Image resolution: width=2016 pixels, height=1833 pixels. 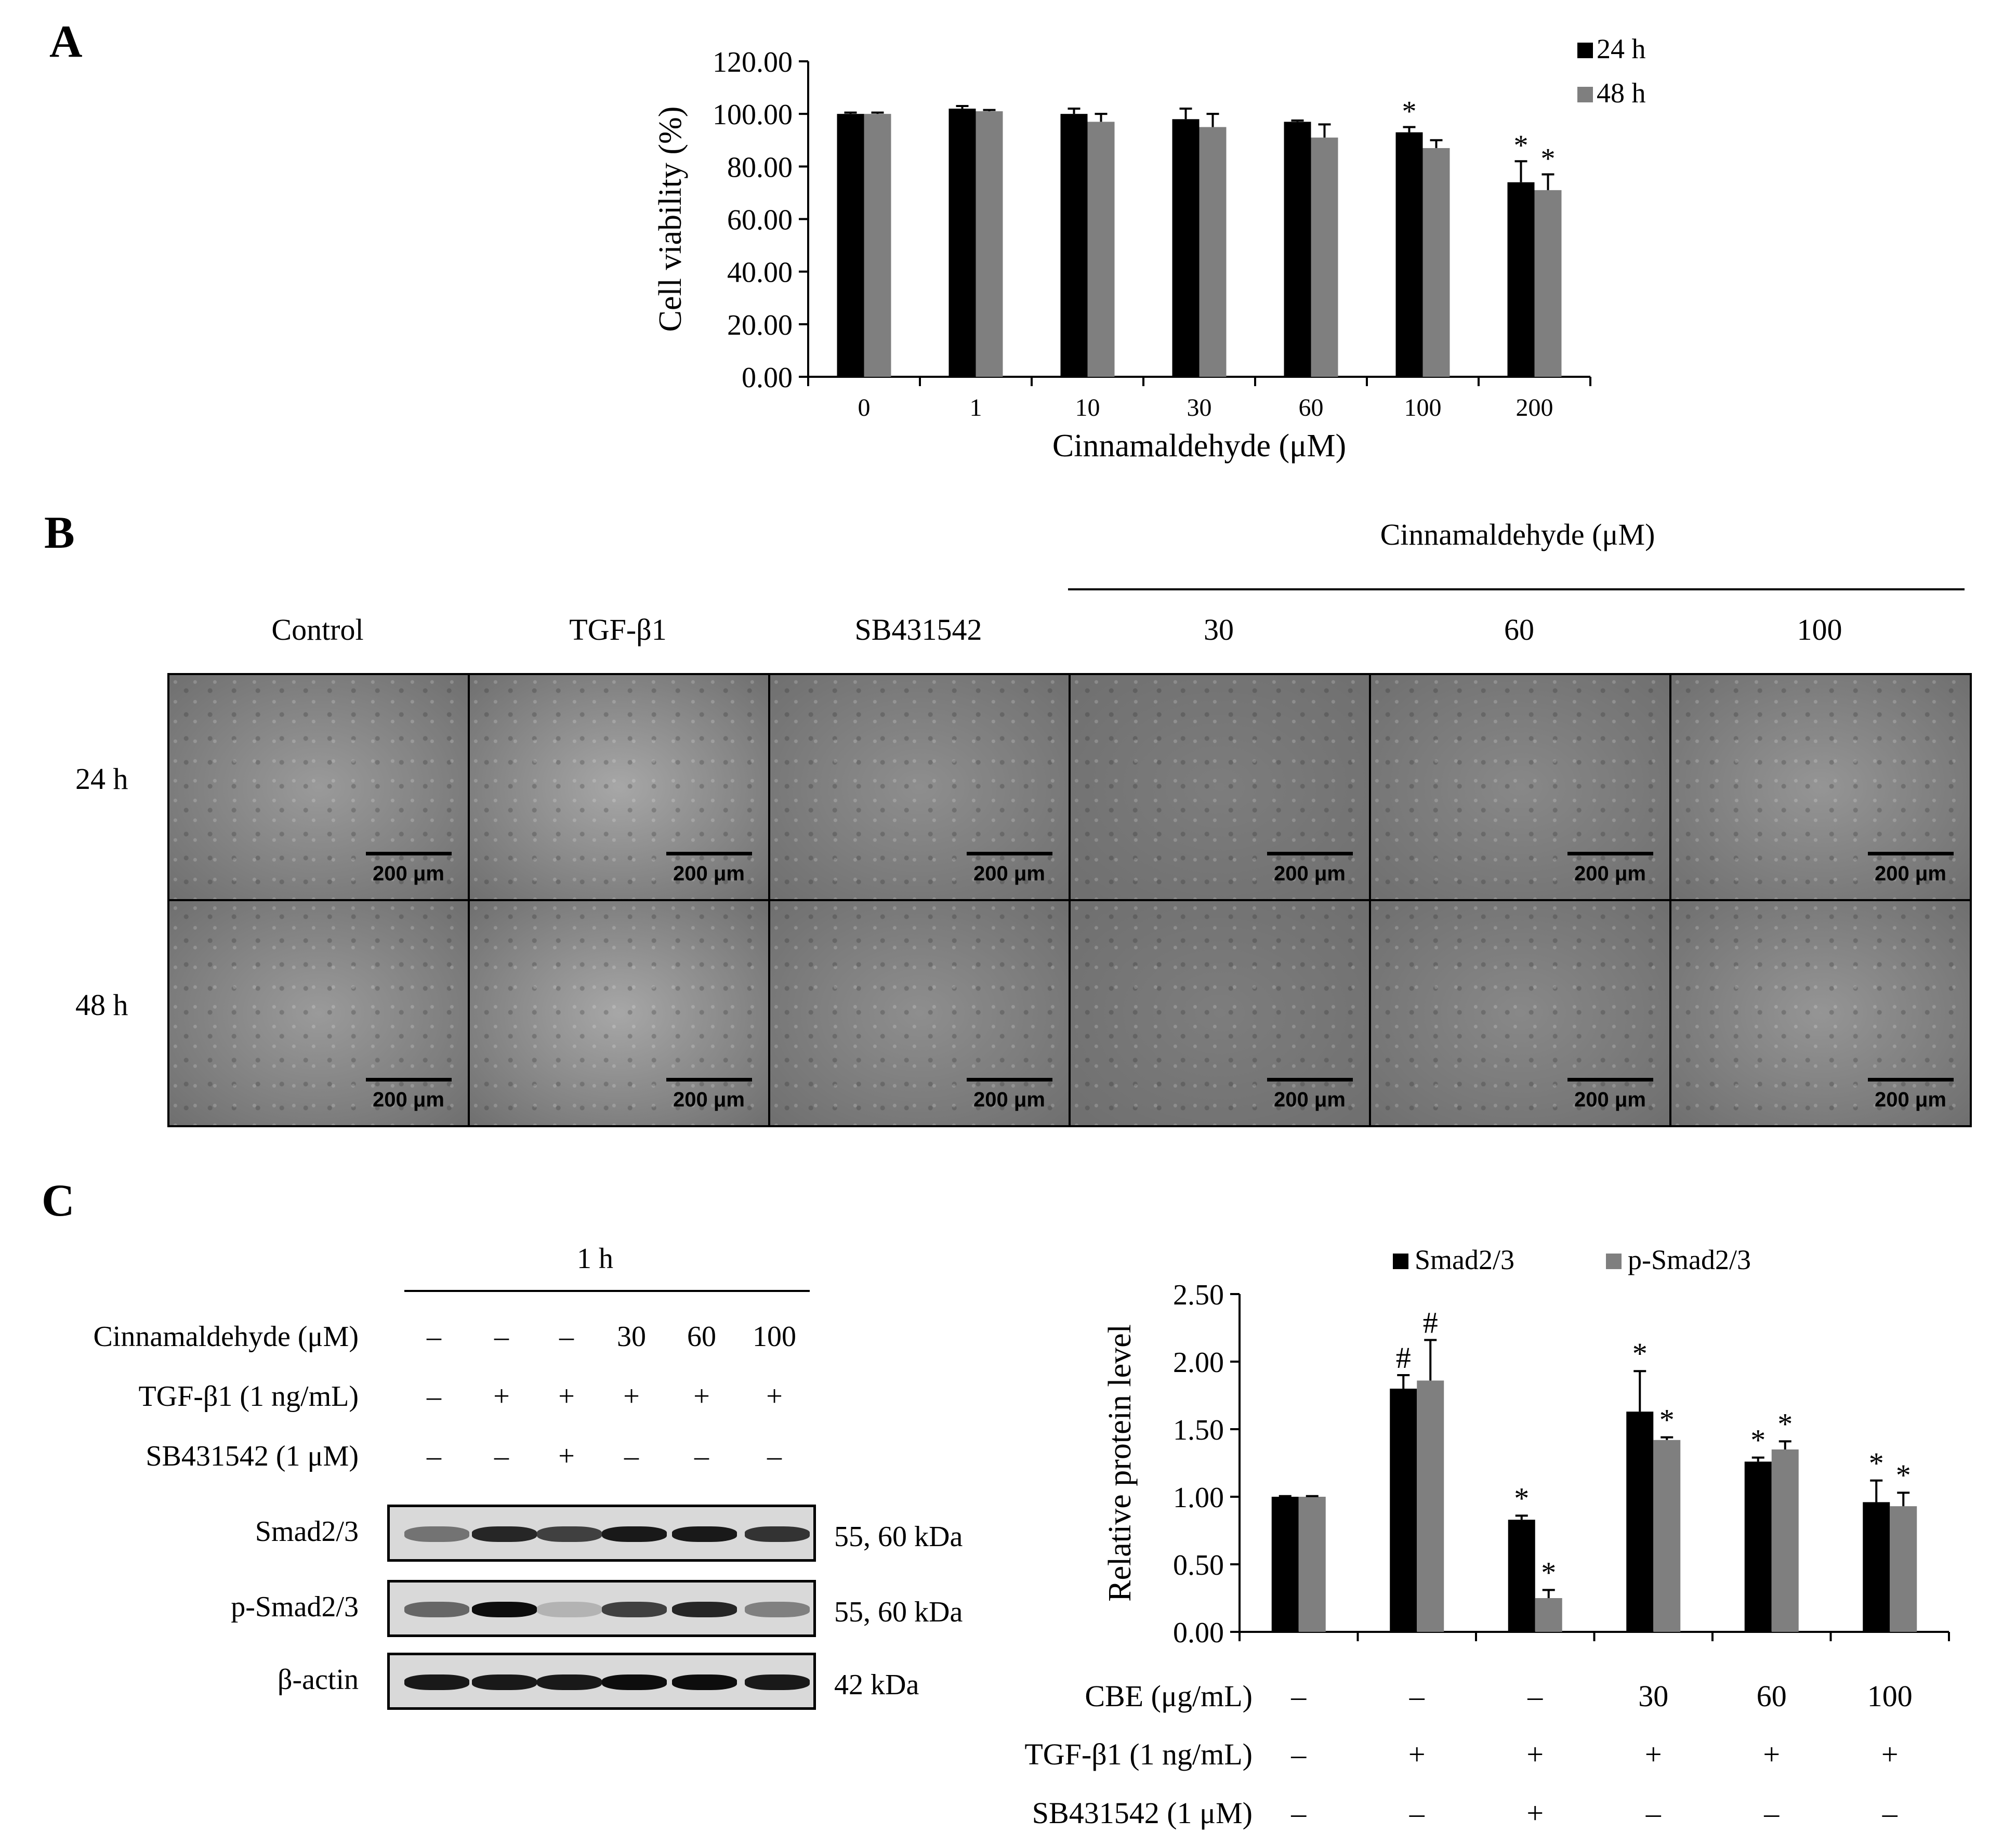 What do you see at coordinates (1199, 407) in the screenshot?
I see `x-tick-label: 30` at bounding box center [1199, 407].